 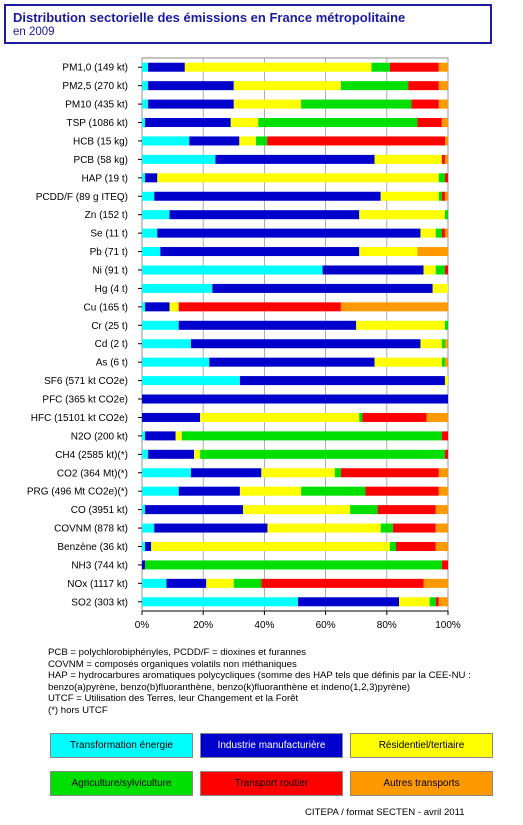 What do you see at coordinates (82, 197) in the screenshot?
I see `y-category-label: PCDD/F (89 g ITEQ)` at bounding box center [82, 197].